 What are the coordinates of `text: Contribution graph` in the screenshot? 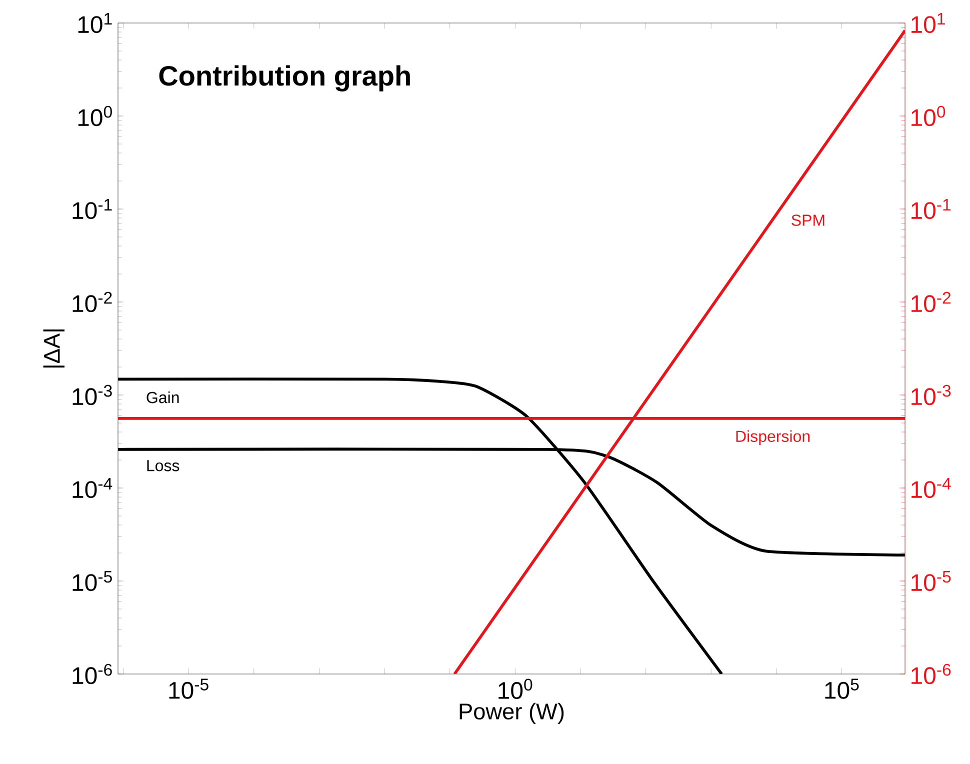 It's located at (284, 78).